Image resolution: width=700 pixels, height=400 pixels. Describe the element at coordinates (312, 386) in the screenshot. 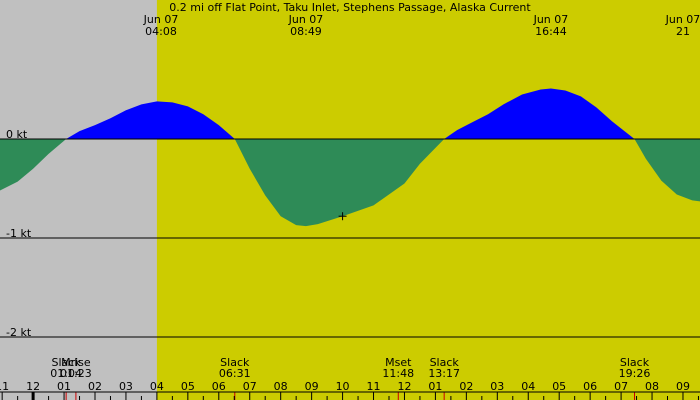

I see `hour-tick-label-10: 09` at that location.